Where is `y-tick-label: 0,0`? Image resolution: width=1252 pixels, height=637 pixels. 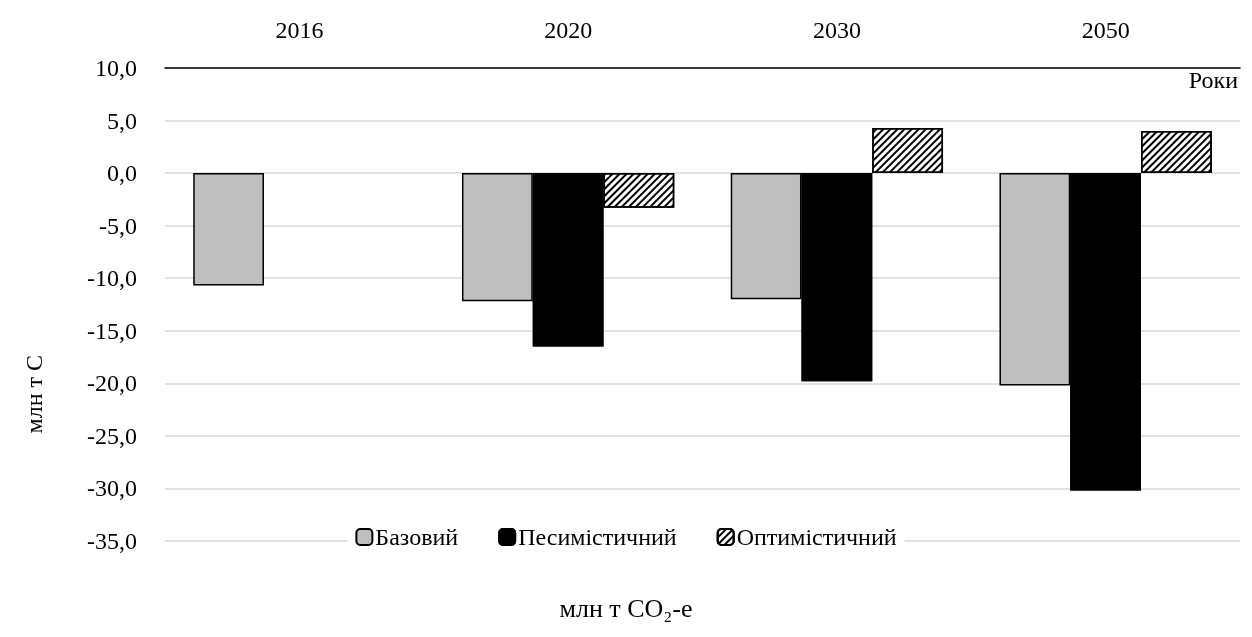
y-tick-label: 0,0 is located at coordinates (122, 173).